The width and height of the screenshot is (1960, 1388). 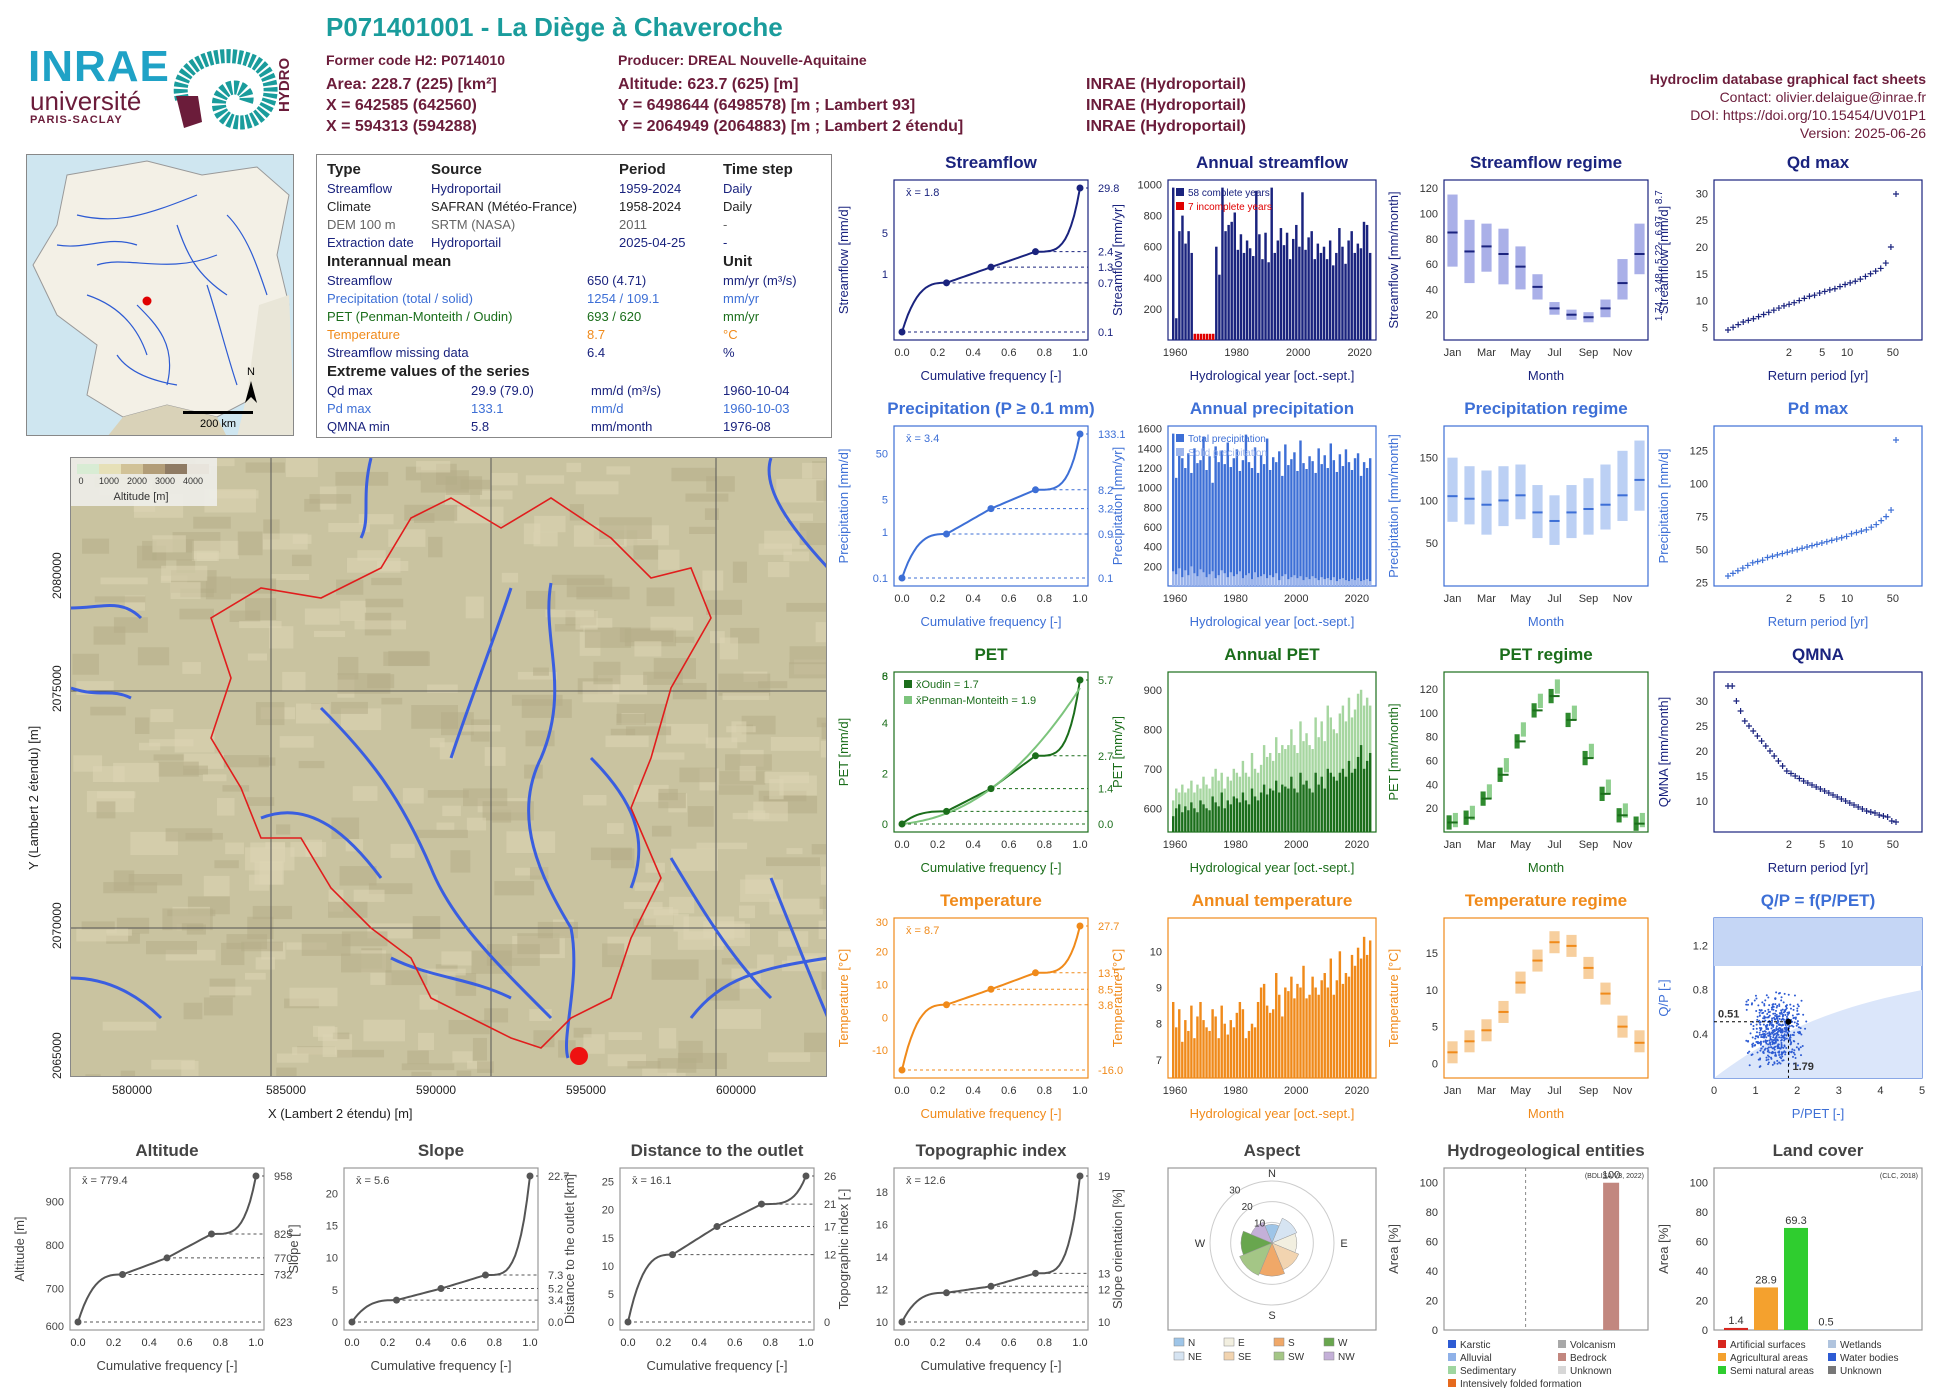 What do you see at coordinates (1622, 279) in the screenshot?
I see `box` at bounding box center [1622, 279].